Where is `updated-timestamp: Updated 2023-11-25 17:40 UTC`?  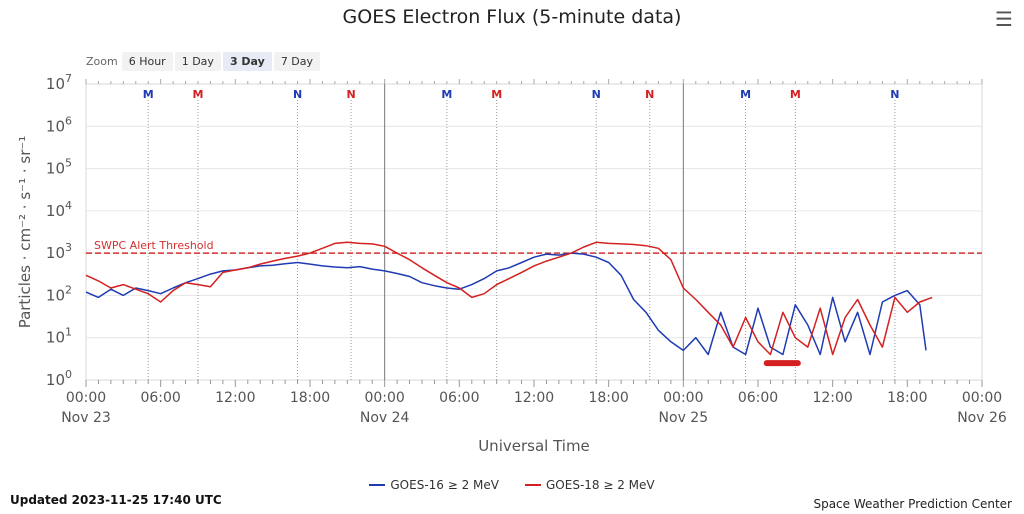
updated-timestamp: Updated 2023-11-25 17:40 UTC is located at coordinates (116, 500).